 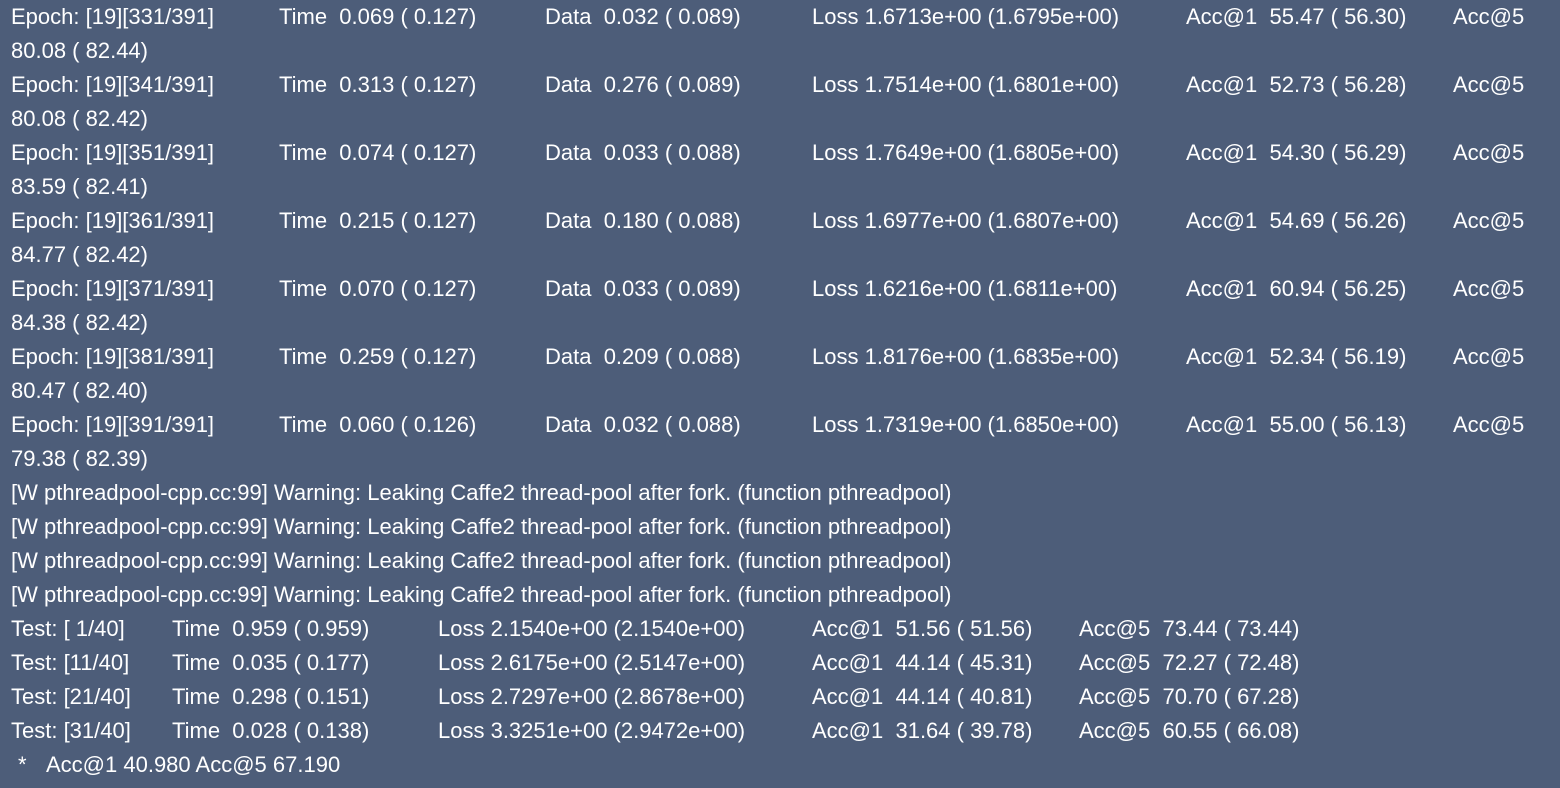 I want to click on data-value: Data 0.180 ( 0.088), so click(x=643, y=220).